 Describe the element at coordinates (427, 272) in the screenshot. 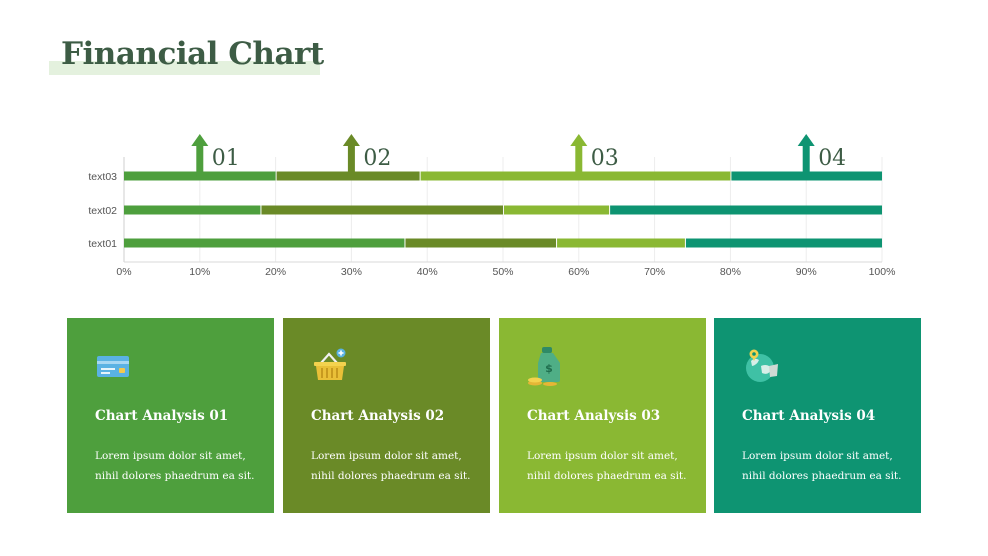

I see `x-tick-label: 40%` at that location.